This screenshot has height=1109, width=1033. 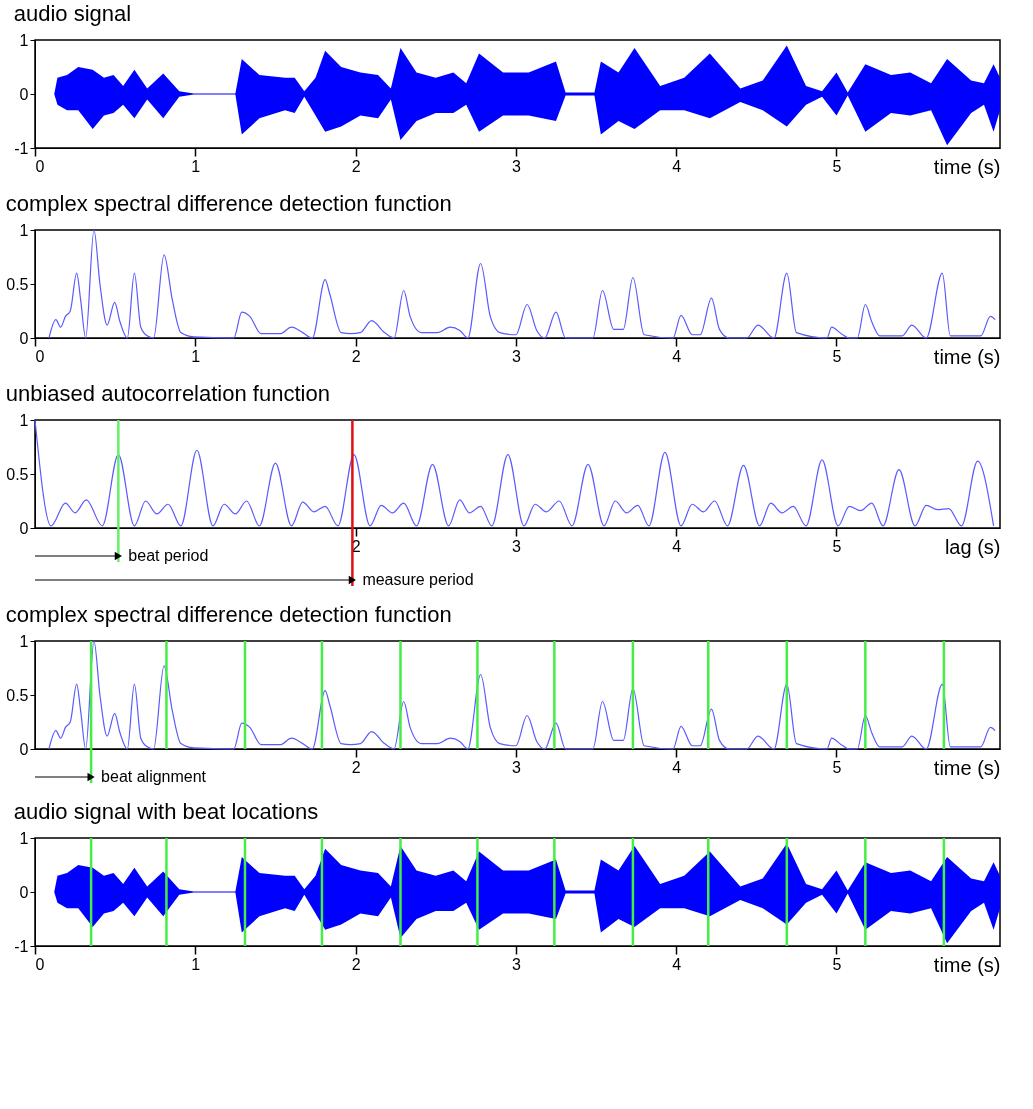 I want to click on chart-title: unbiased autocorrelation function, so click(x=167, y=393).